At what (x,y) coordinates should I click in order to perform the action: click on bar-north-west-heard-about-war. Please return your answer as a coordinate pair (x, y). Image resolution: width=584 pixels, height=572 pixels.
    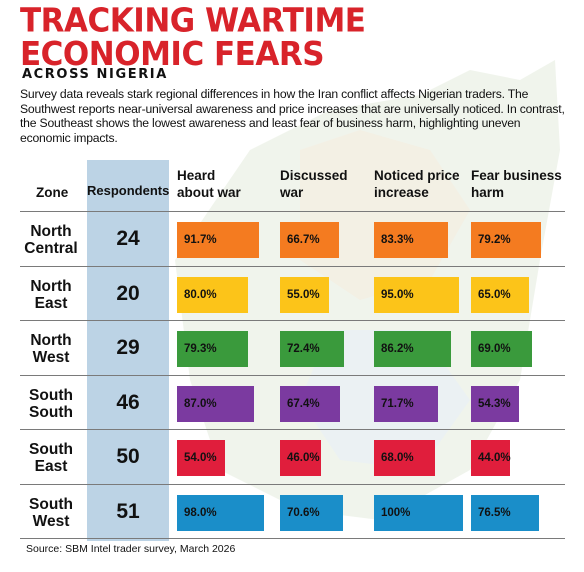
    Looking at the image, I should click on (212, 349).